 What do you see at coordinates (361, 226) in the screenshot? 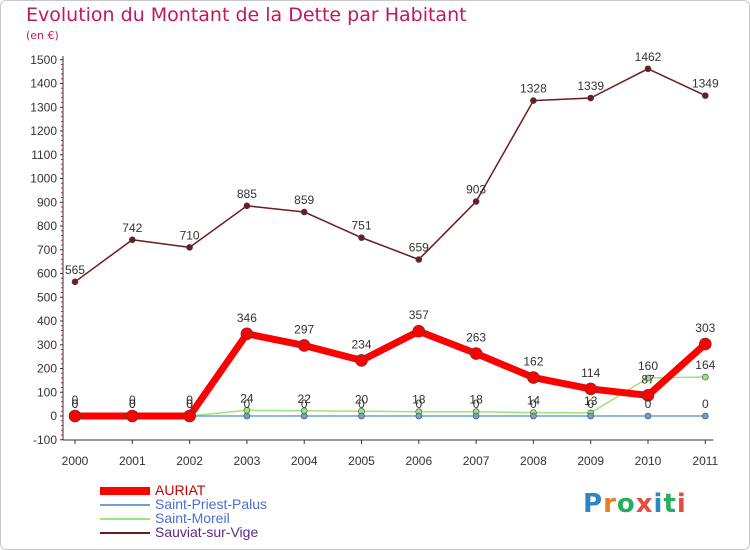
I see `data-label-sauviat-sur-vige: 751` at bounding box center [361, 226].